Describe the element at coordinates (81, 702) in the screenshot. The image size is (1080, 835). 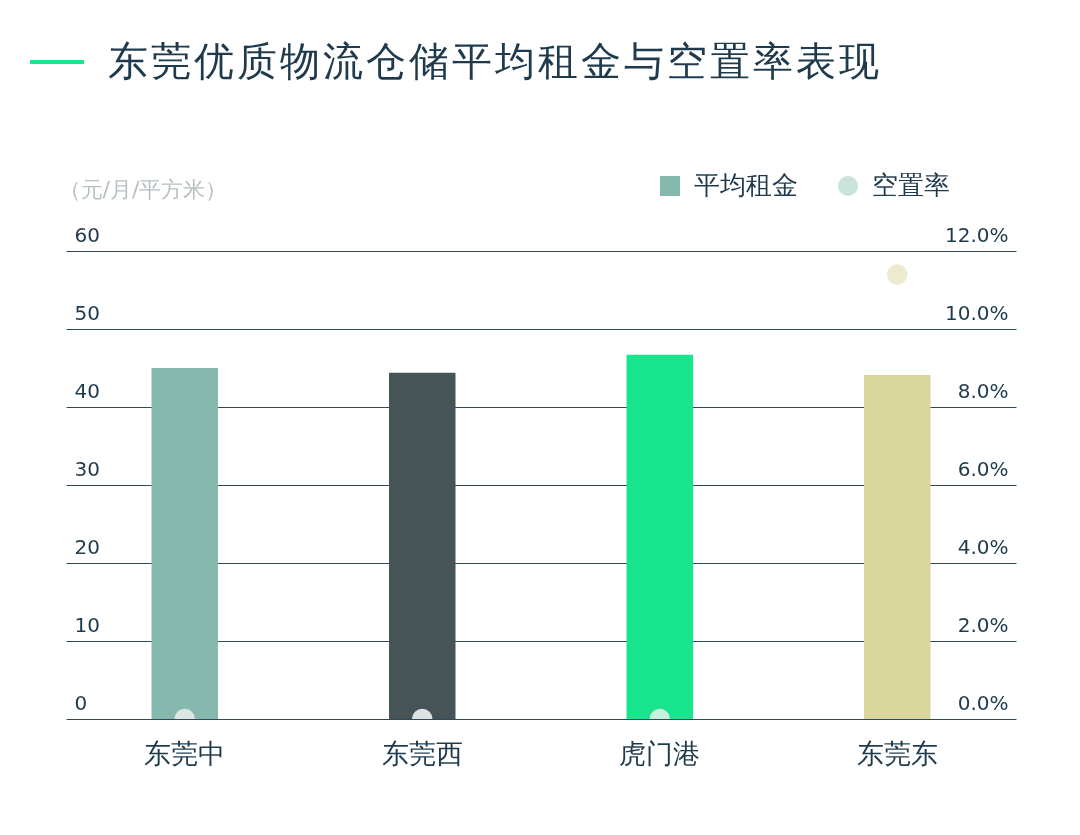
I see `y-tick-label: 0` at that location.